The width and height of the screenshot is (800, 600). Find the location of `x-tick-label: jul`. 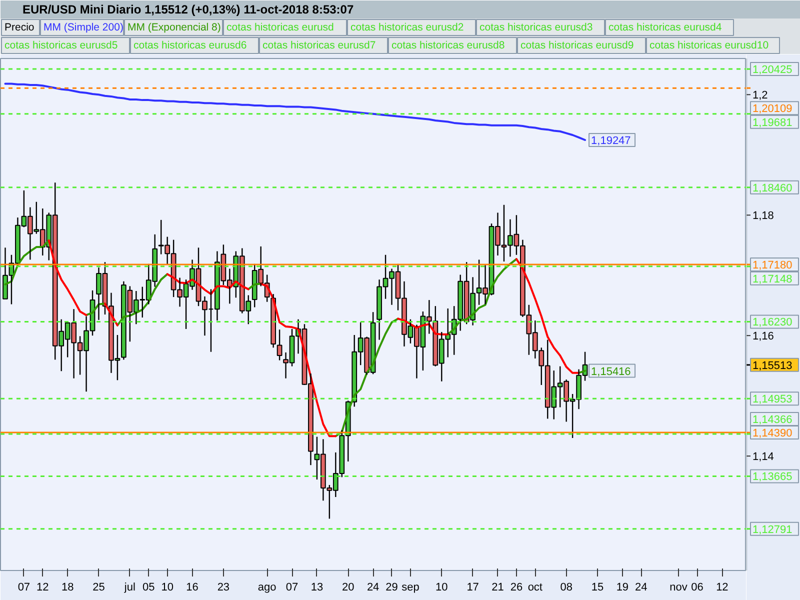

x-tick-label: jul is located at coordinates (129, 588).